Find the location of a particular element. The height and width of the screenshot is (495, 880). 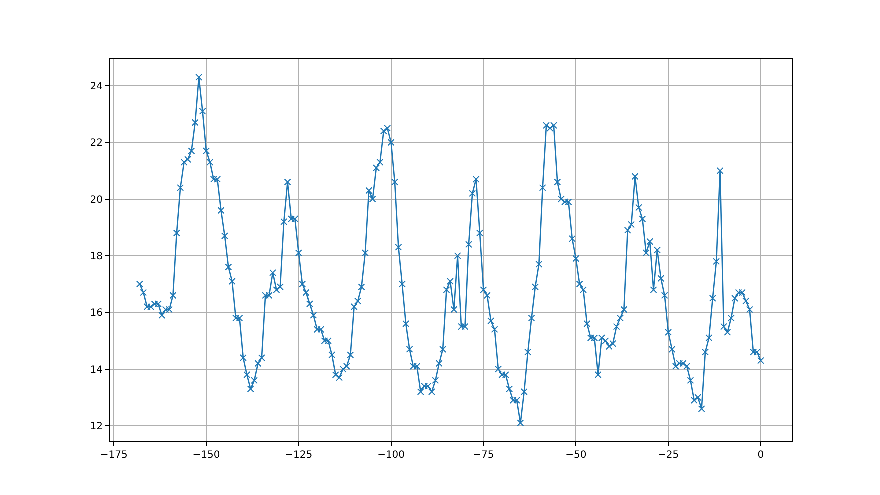

y-tick-label: 24 is located at coordinates (96, 86).